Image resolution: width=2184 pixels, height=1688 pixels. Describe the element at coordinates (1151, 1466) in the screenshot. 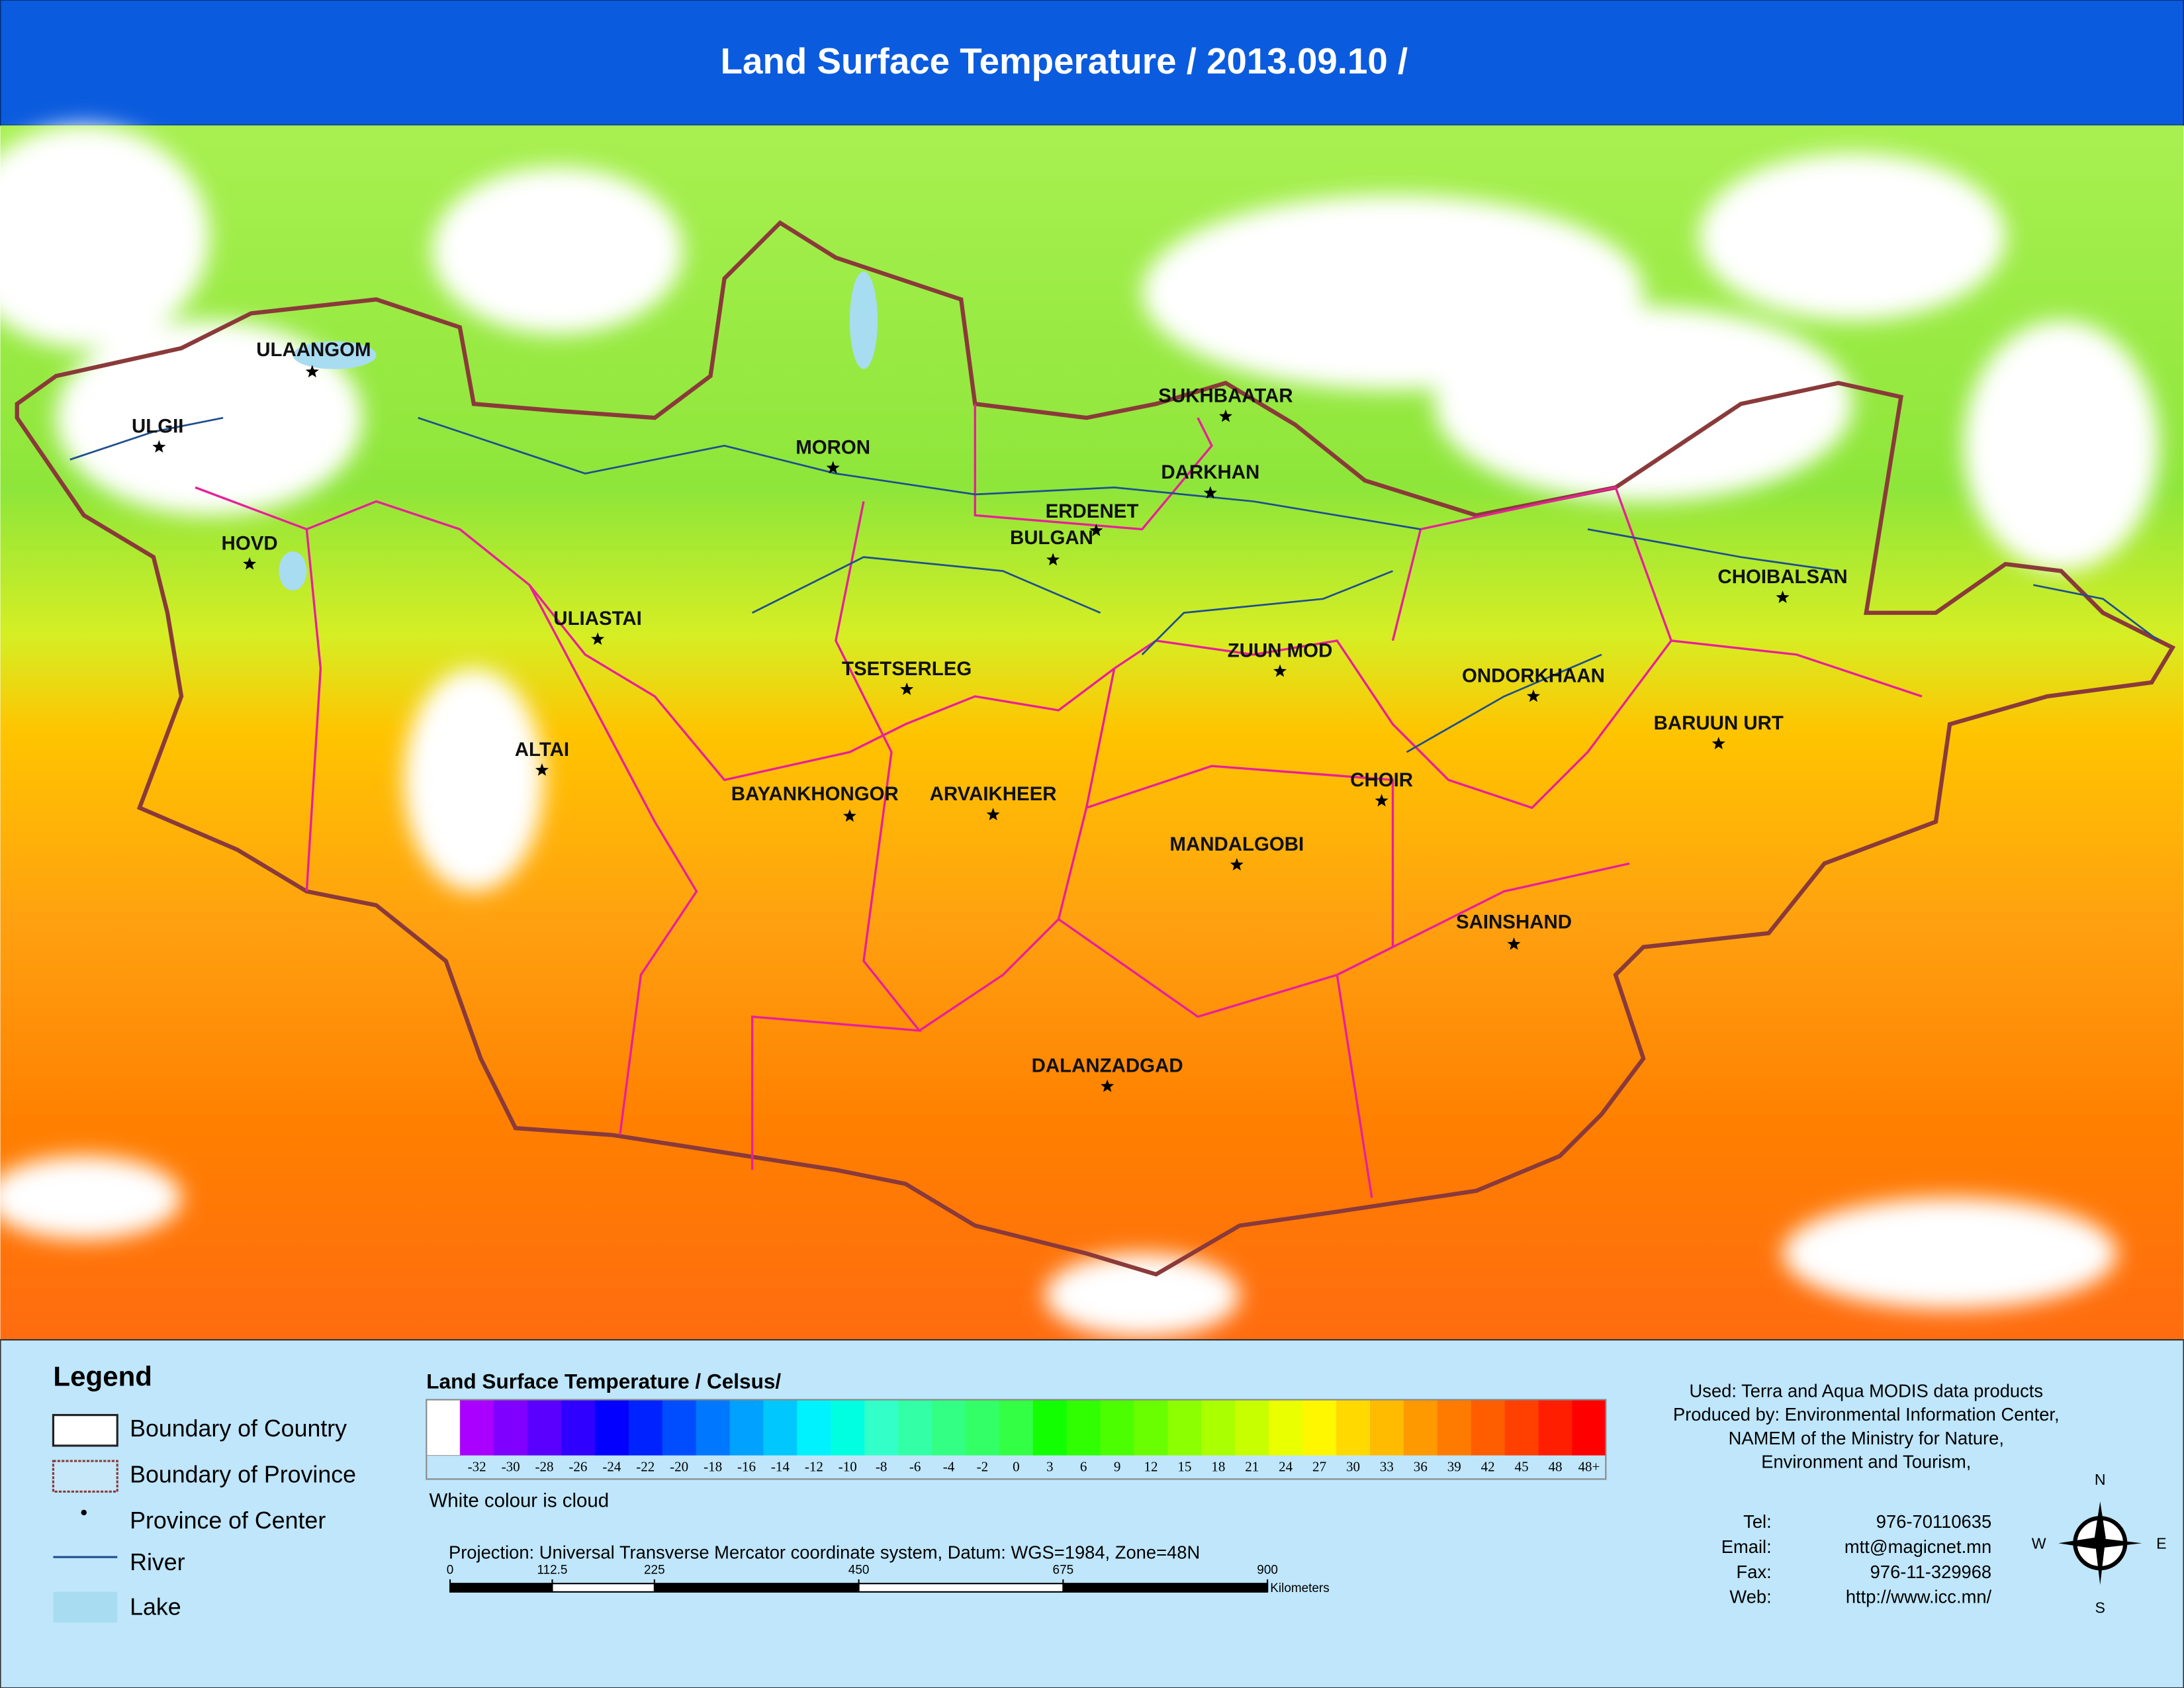

I see `color-label: 12` at that location.